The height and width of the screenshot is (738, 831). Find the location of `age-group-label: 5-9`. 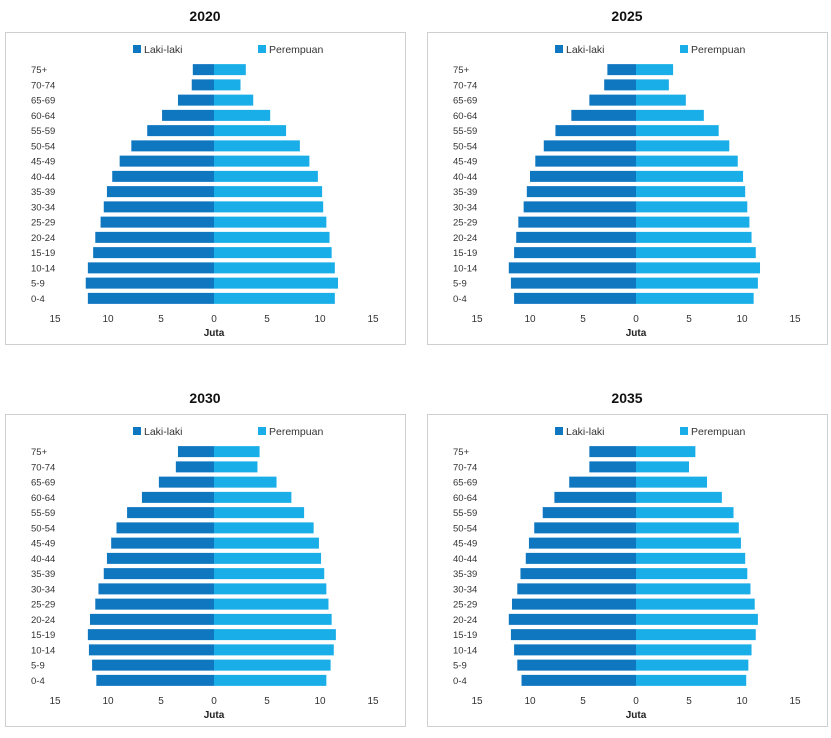

age-group-label: 5-9 is located at coordinates (38, 284).